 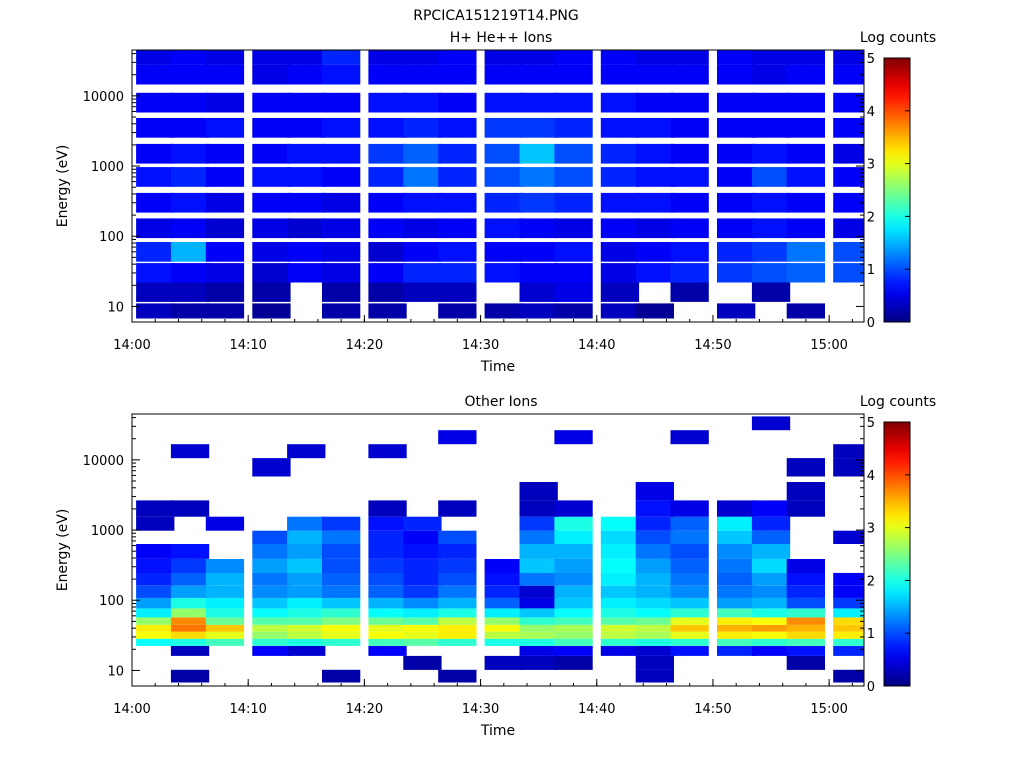 I want to click on y-tick-label: 100, so click(x=111, y=237).